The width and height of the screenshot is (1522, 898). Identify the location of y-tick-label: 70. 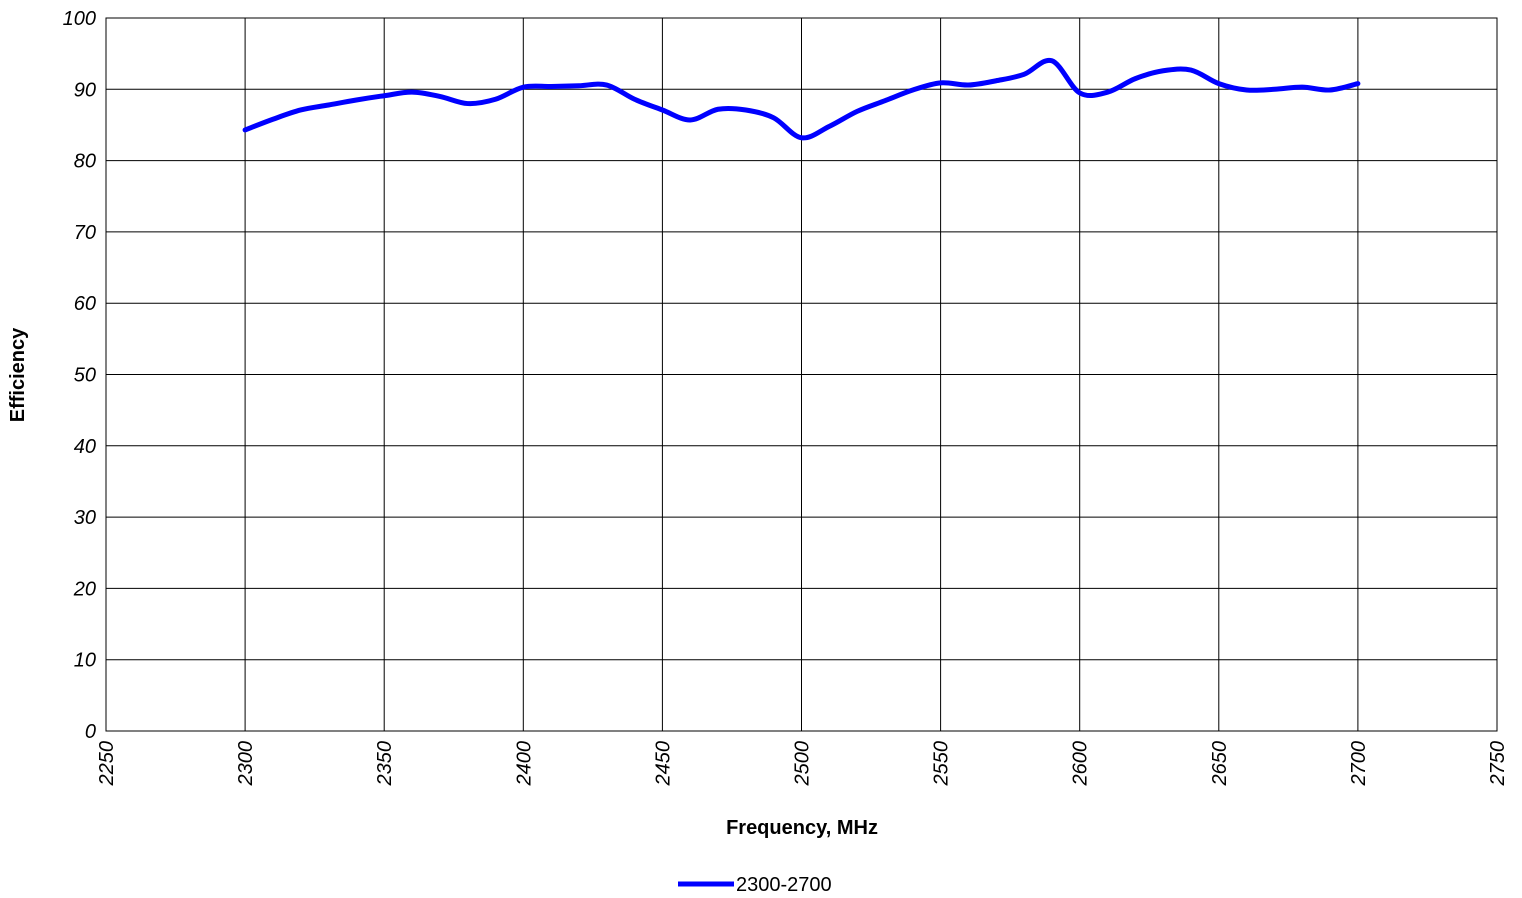
(85, 233).